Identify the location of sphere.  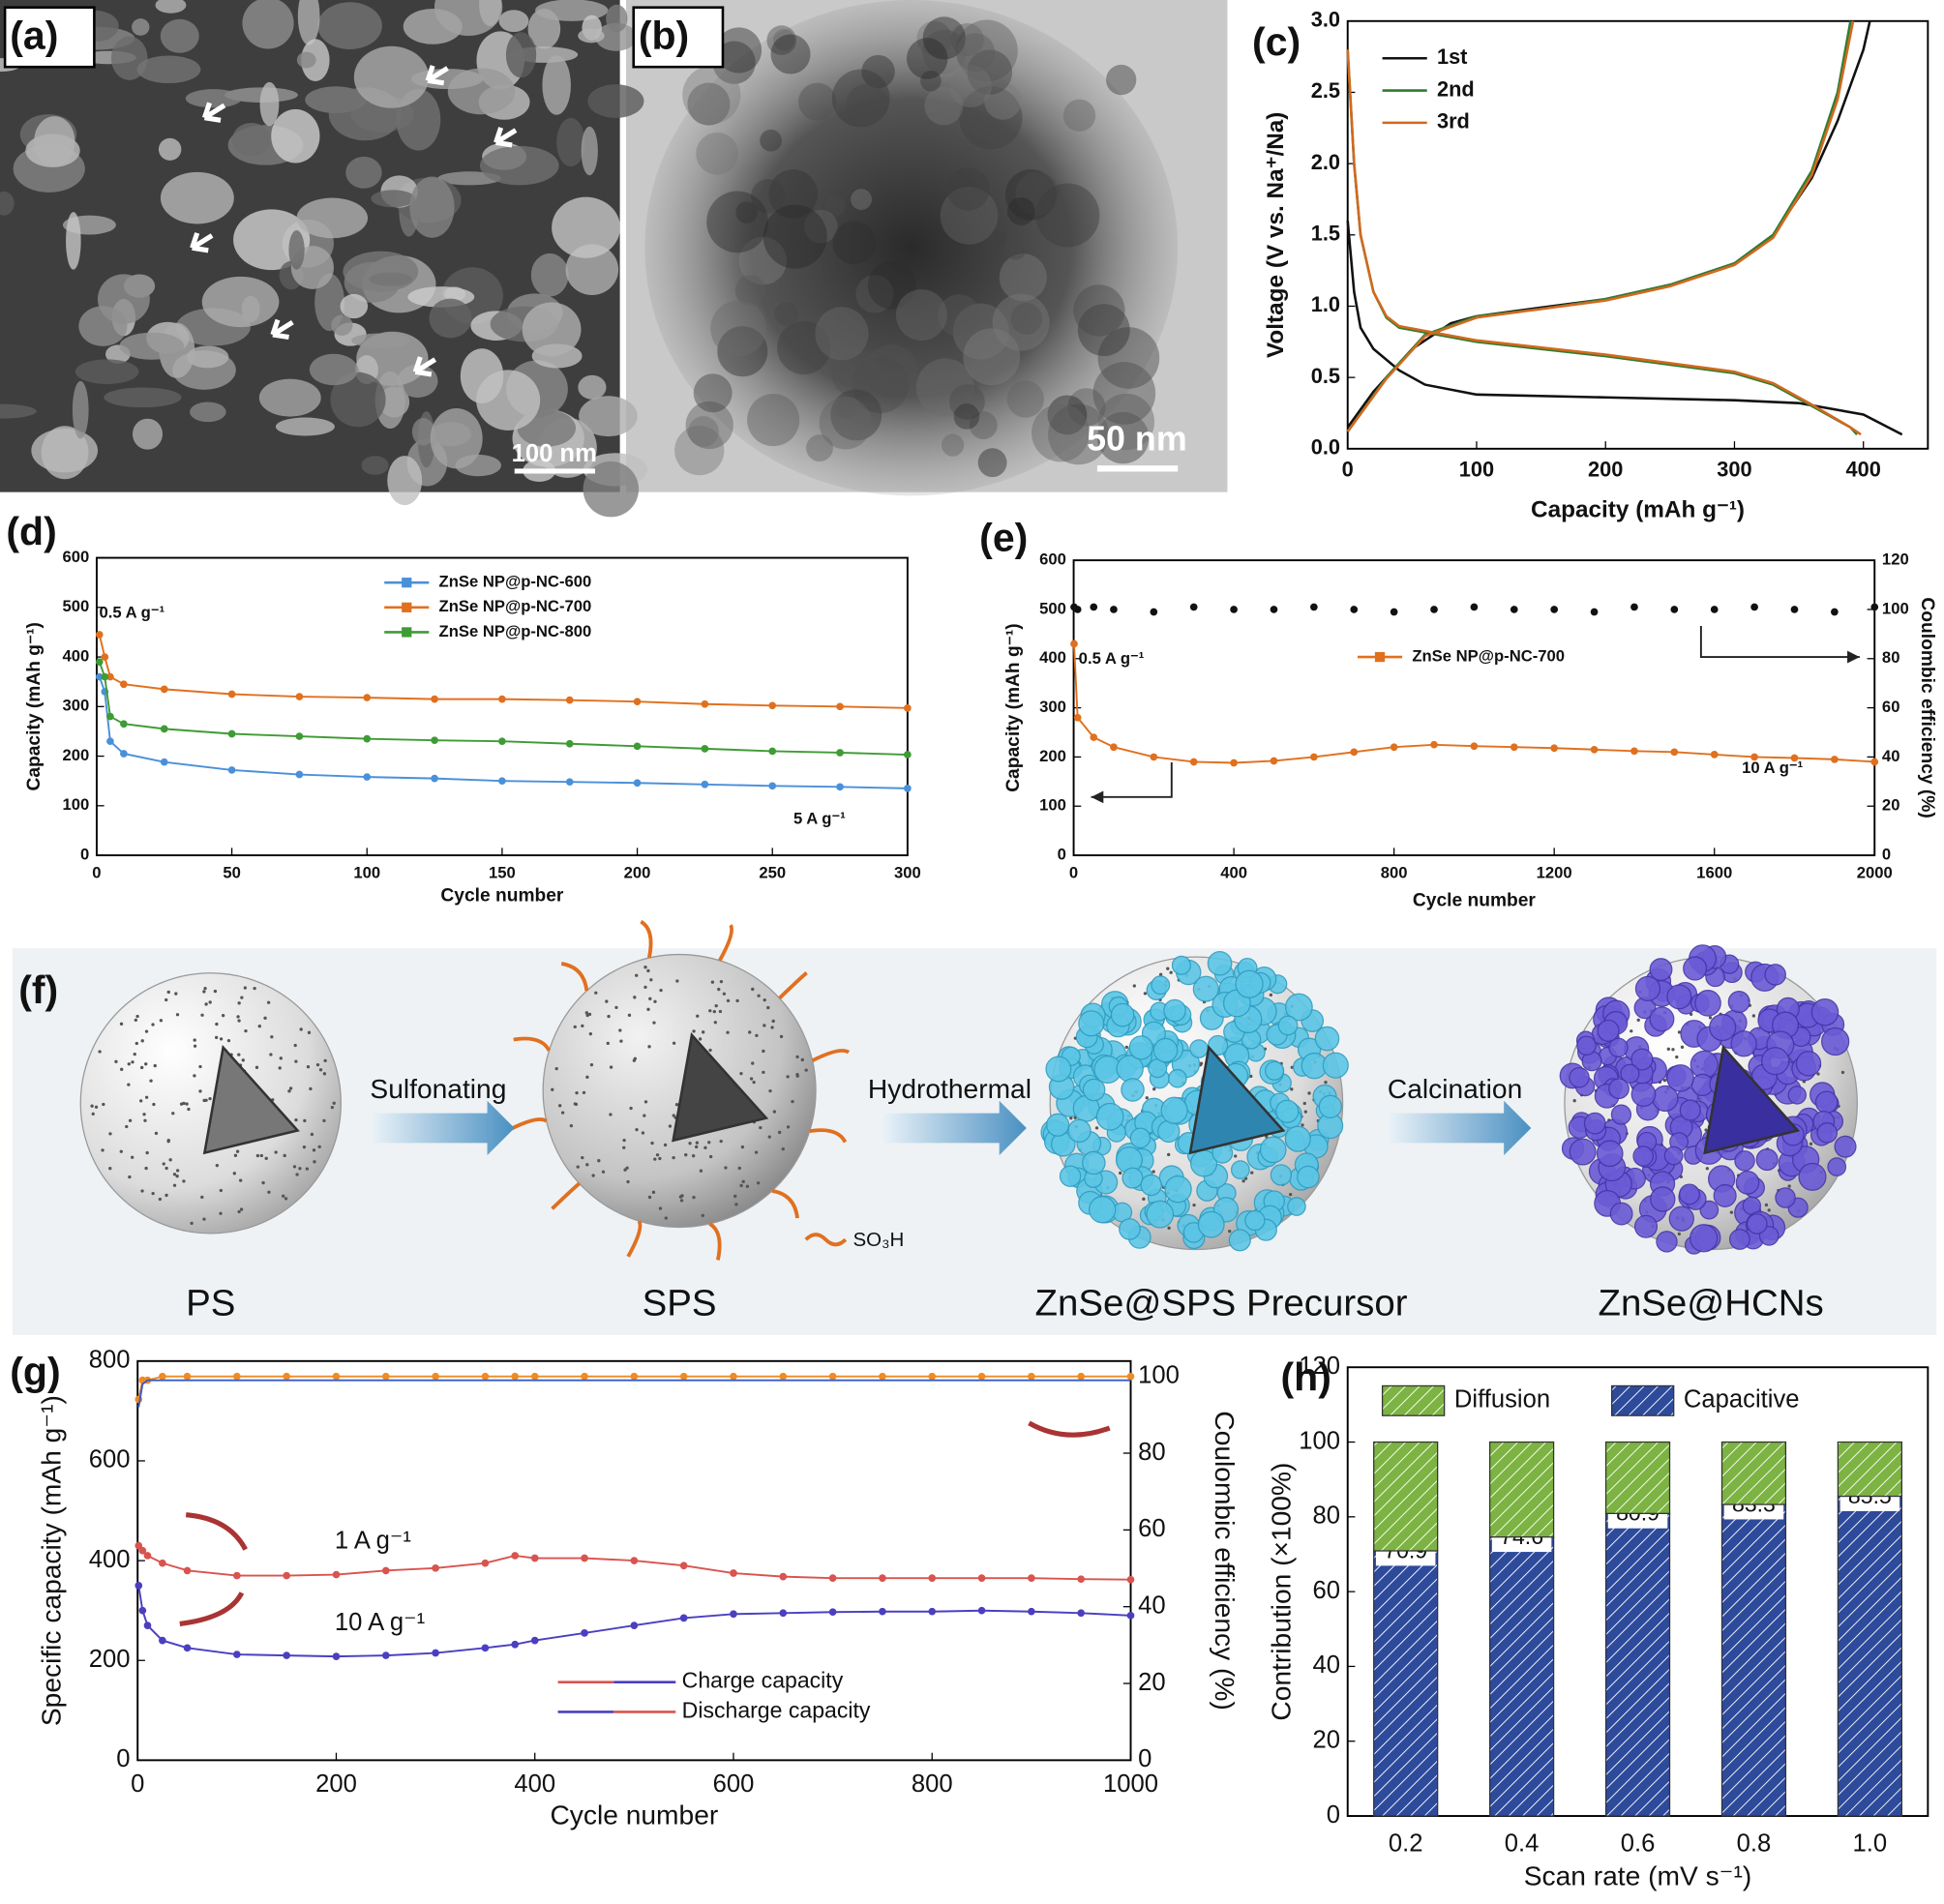
(679, 1091).